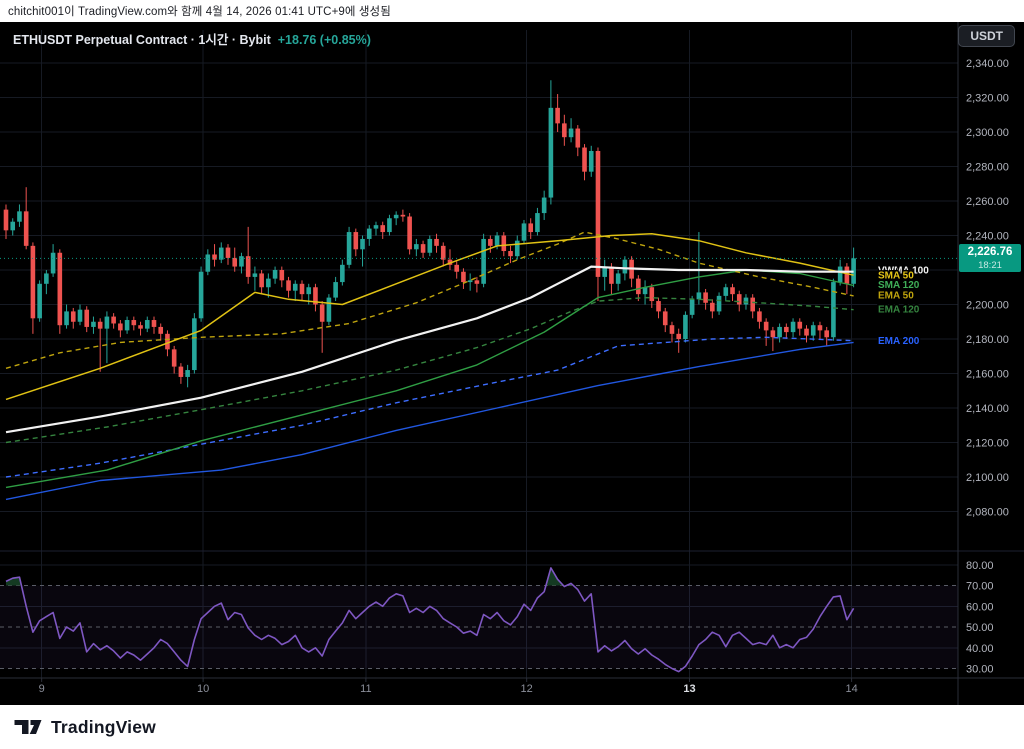  Describe the element at coordinates (980, 628) in the screenshot. I see `svg-text: 50.00` at that location.